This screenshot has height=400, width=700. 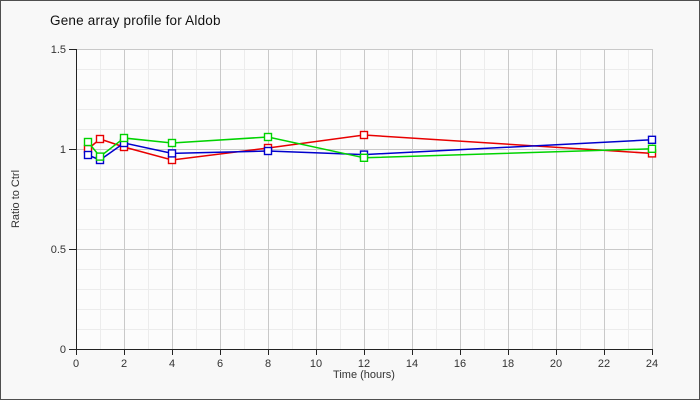 What do you see at coordinates (220, 364) in the screenshot?
I see `x-axis-tick-label: 6` at bounding box center [220, 364].